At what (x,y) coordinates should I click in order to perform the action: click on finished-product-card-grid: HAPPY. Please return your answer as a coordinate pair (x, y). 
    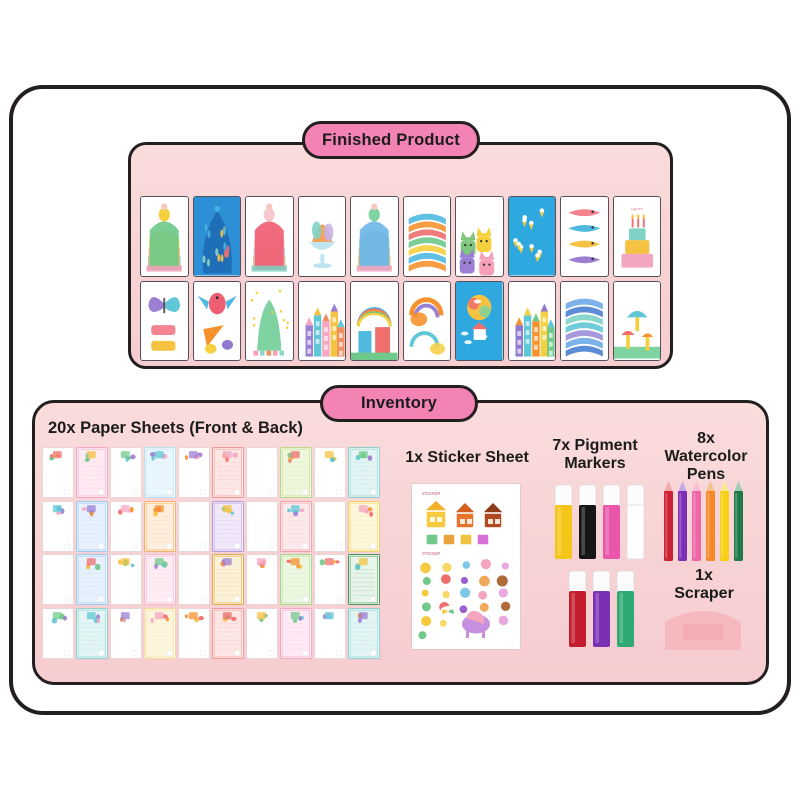
    Looking at the image, I should click on (400, 278).